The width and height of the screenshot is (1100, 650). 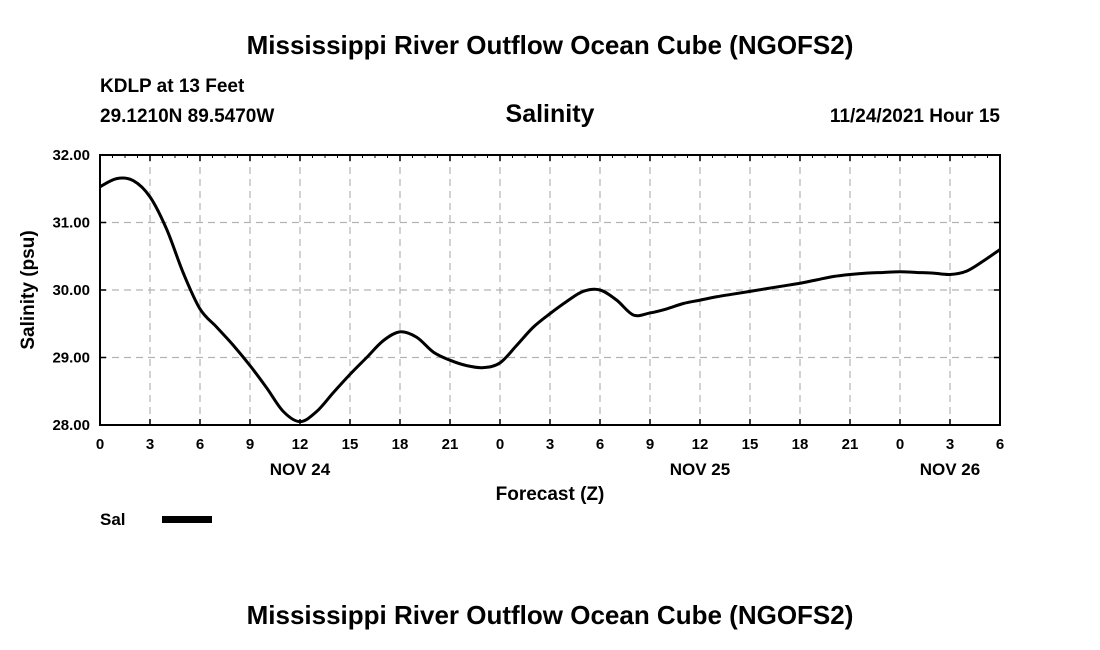 I want to click on forecast-timestamp: 11/24/2021 Hour 15, so click(x=914, y=116).